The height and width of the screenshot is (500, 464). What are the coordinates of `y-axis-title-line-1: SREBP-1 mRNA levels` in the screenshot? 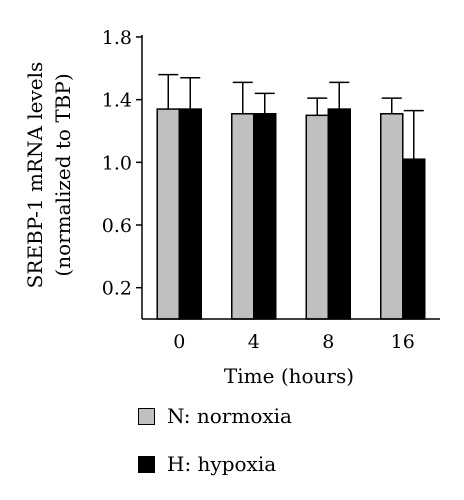 It's located at (35, 175).